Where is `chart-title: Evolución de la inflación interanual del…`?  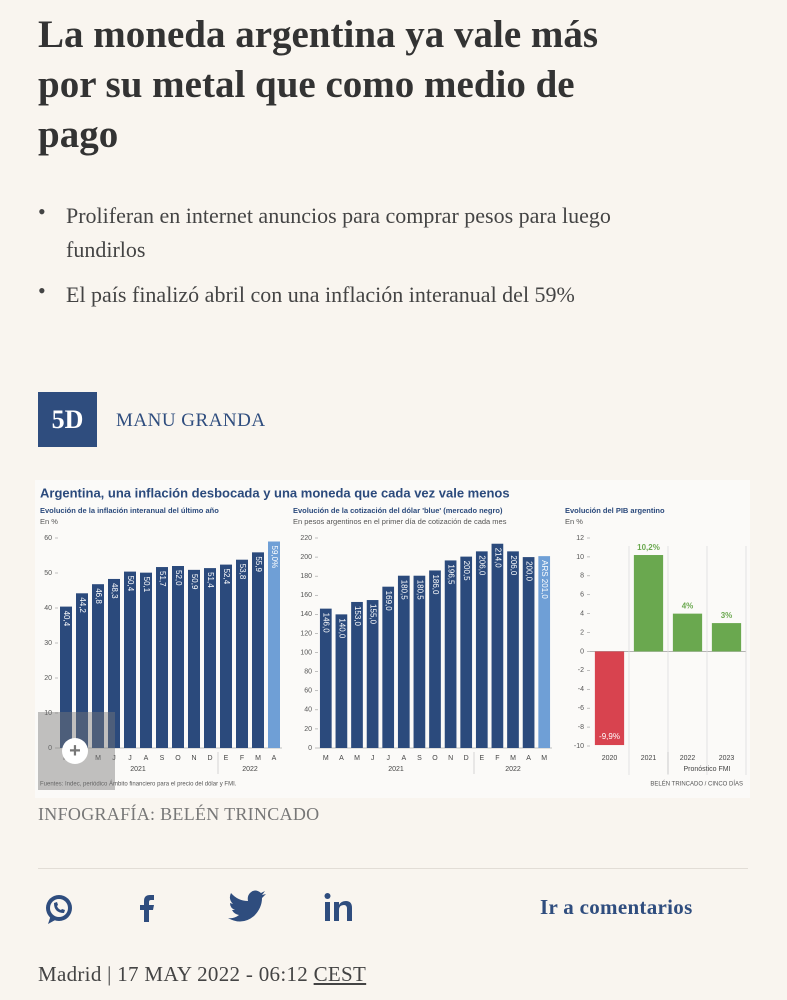
chart-title: Evolución de la inflación interanual del… is located at coordinates (129, 510).